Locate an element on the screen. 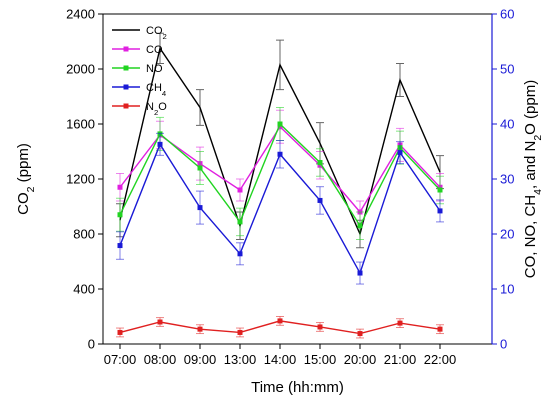  legend: CO2 CO NO CH4 N2O is located at coordinates (139, 71).